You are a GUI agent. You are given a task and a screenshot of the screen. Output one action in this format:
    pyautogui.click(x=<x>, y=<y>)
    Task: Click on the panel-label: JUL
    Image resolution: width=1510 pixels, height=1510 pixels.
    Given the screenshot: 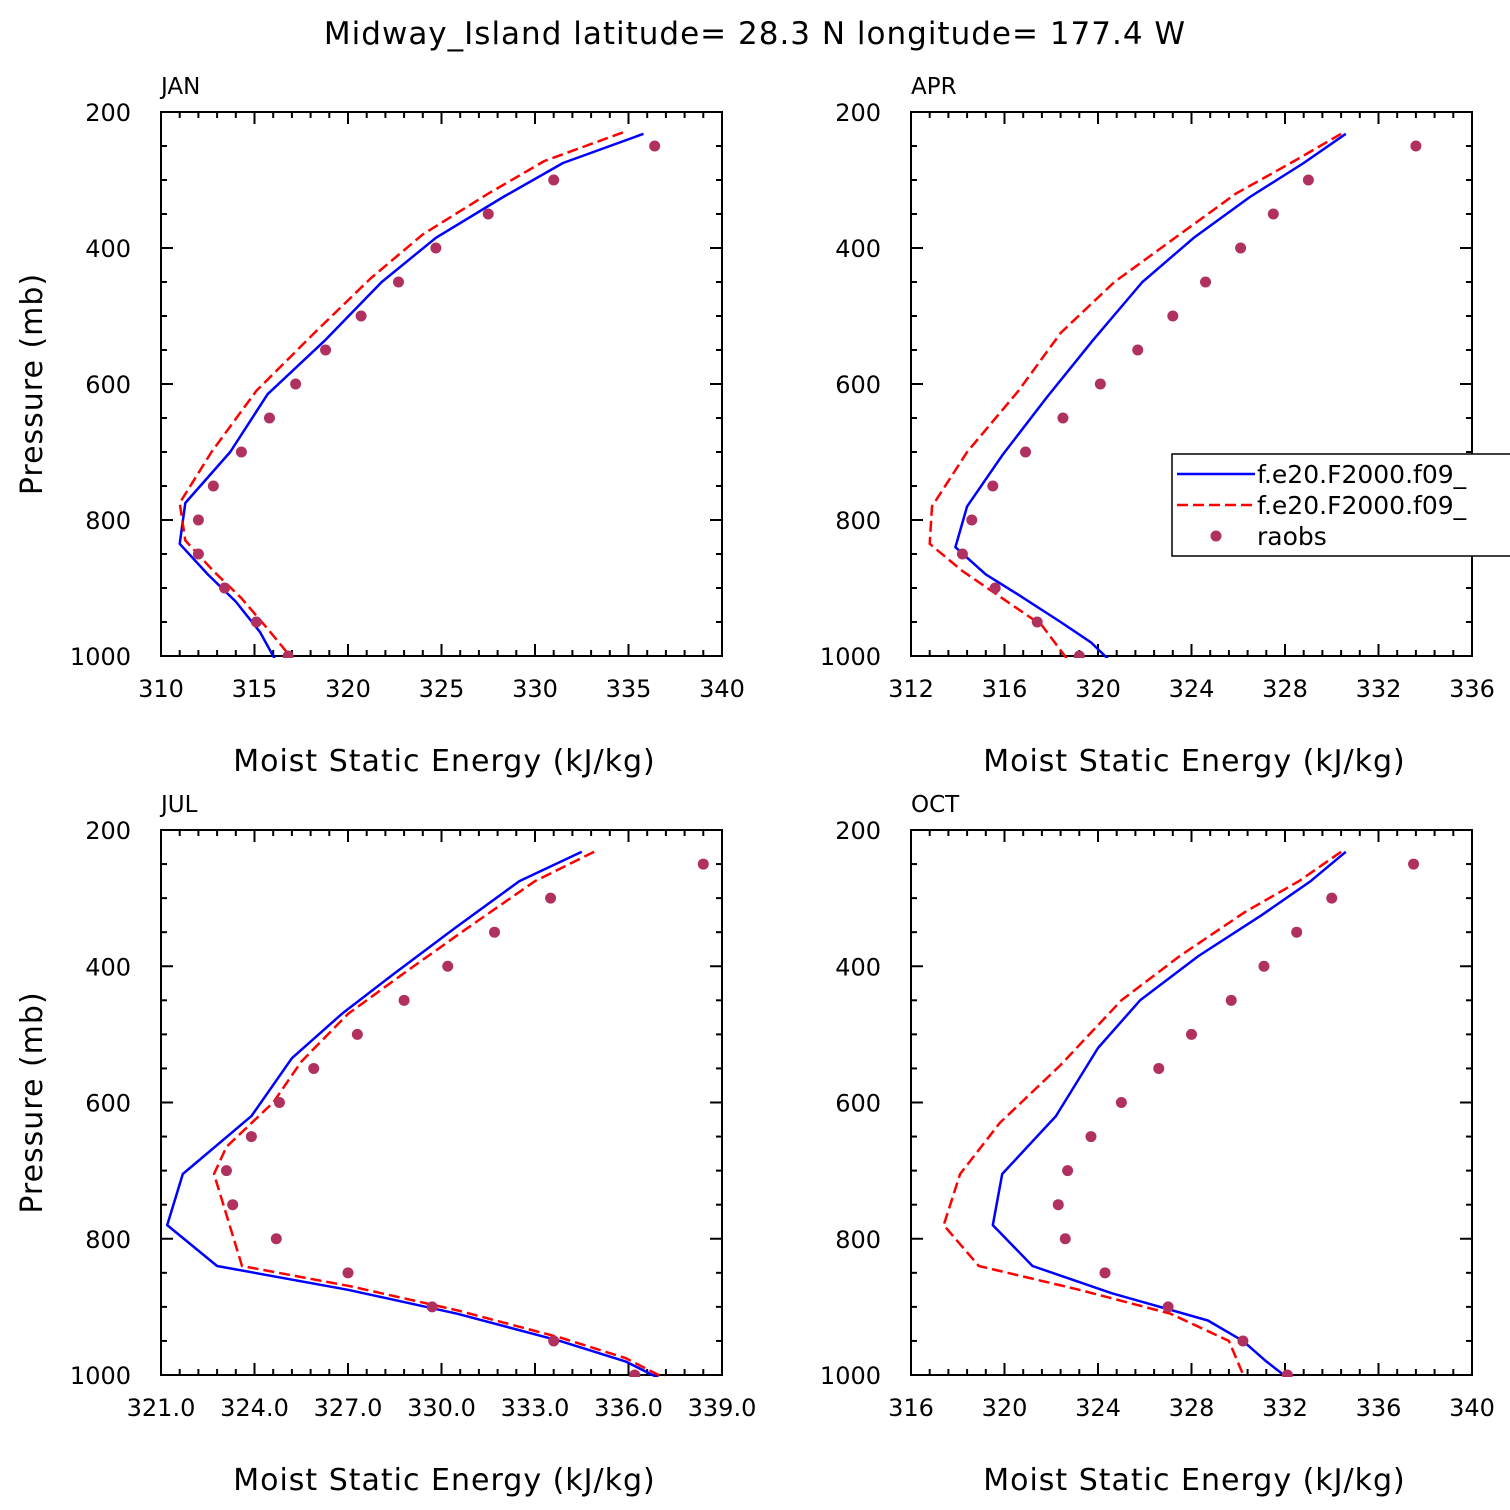 What is the action you would take?
    pyautogui.click(x=178, y=805)
    